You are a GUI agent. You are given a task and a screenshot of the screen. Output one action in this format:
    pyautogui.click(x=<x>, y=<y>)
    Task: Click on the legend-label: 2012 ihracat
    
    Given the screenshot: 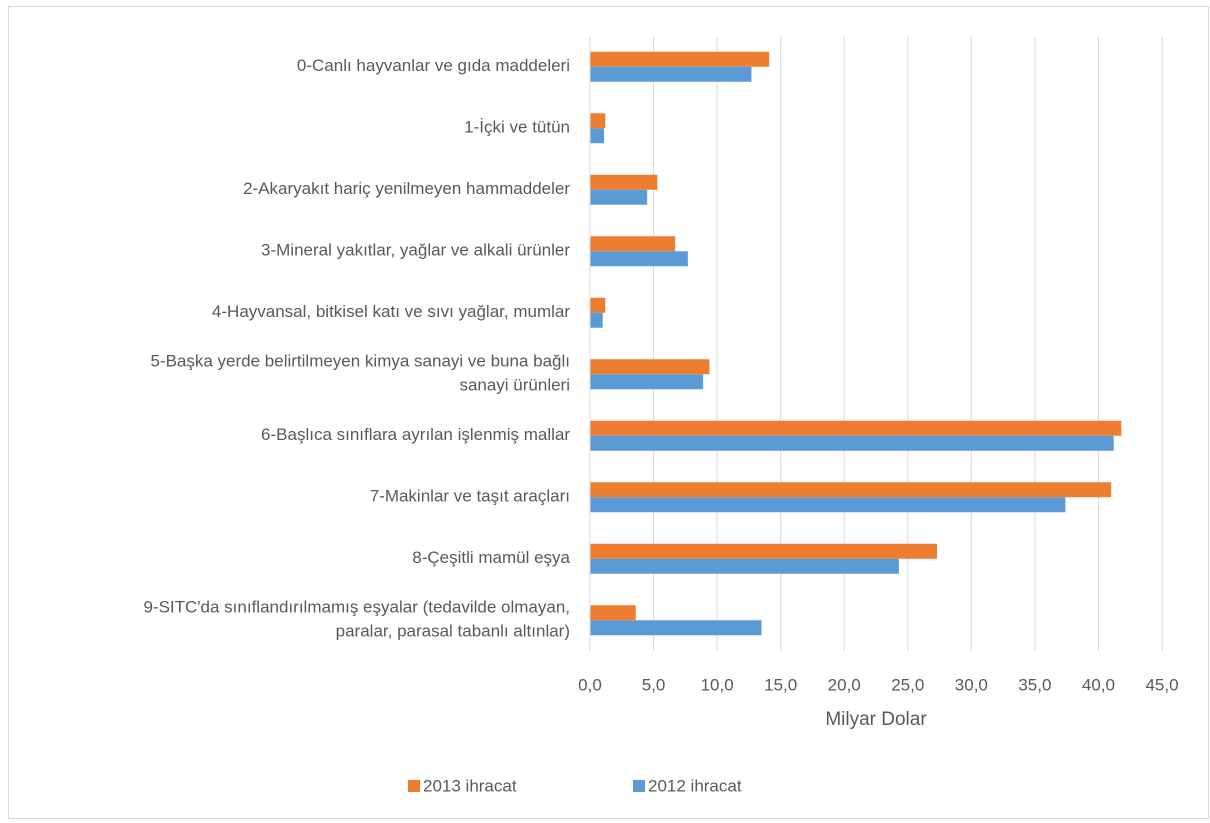 What is the action you would take?
    pyautogui.click(x=695, y=785)
    